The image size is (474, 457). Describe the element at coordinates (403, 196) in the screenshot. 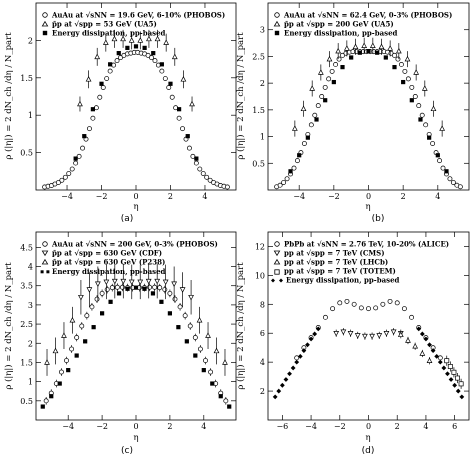

I see `x-tick-label: 2` at that location.